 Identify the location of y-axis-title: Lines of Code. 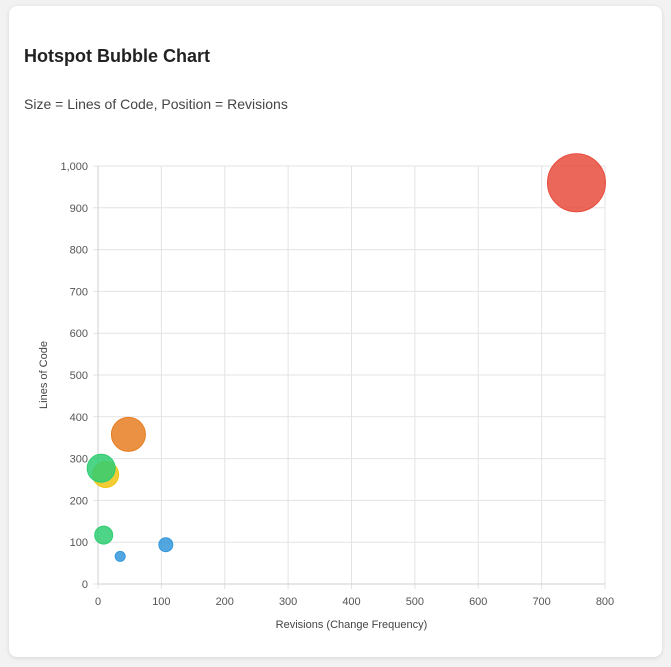
(44, 375).